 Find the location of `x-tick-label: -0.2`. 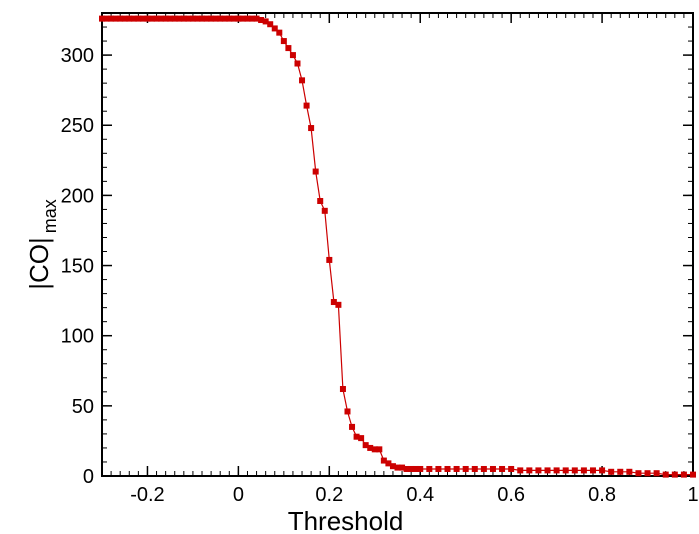

x-tick-label: -0.2 is located at coordinates (147, 495).